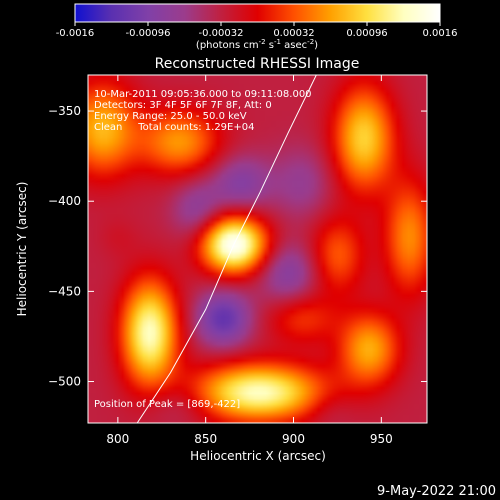 This screenshot has height=500, width=500. Describe the element at coordinates (366, 33) in the screenshot. I see `colorbar-tick-label: 0.00096` at that location.